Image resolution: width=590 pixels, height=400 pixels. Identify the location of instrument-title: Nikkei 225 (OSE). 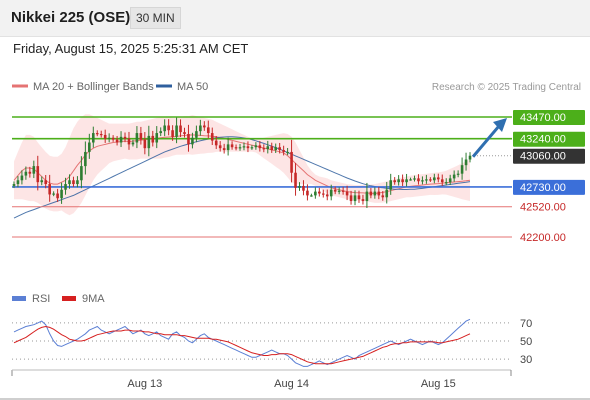
(71, 17).